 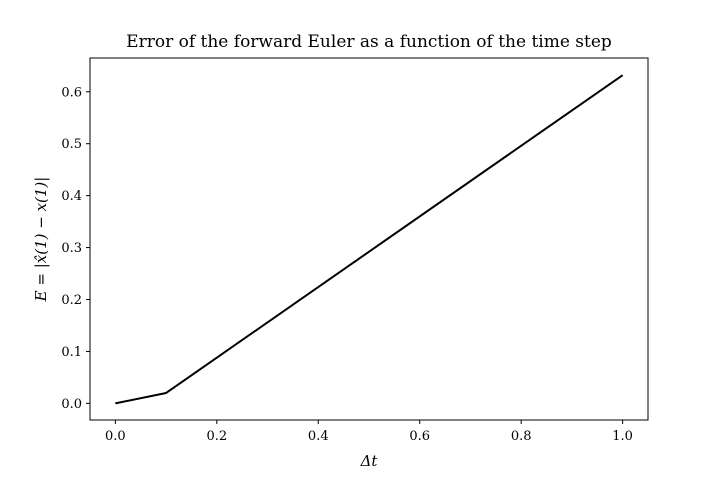 What do you see at coordinates (71, 196) in the screenshot?
I see `y-tick-label: 0.4` at bounding box center [71, 196].